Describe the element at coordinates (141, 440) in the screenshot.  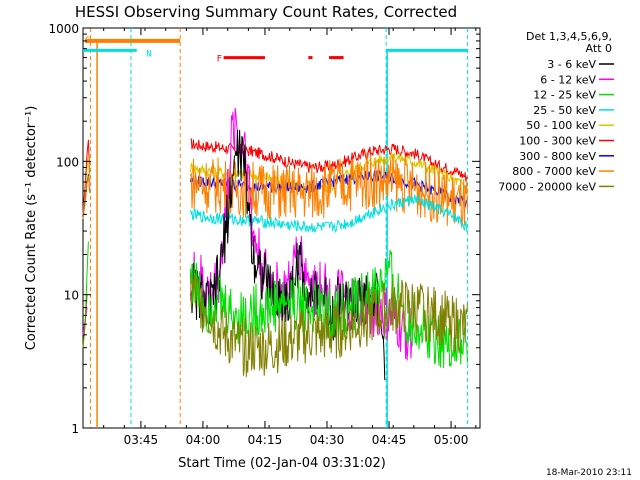
I see `x-tick-label: 03:45` at that location.